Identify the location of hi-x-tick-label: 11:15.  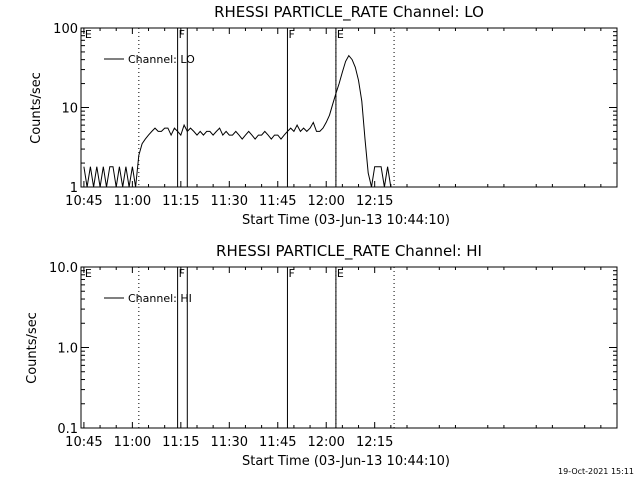
(180, 442).